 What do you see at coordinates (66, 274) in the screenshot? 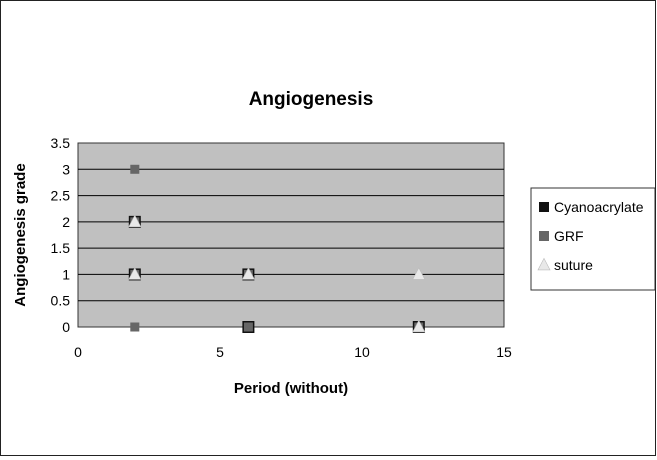
I see `y-tick-label: 1` at bounding box center [66, 274].